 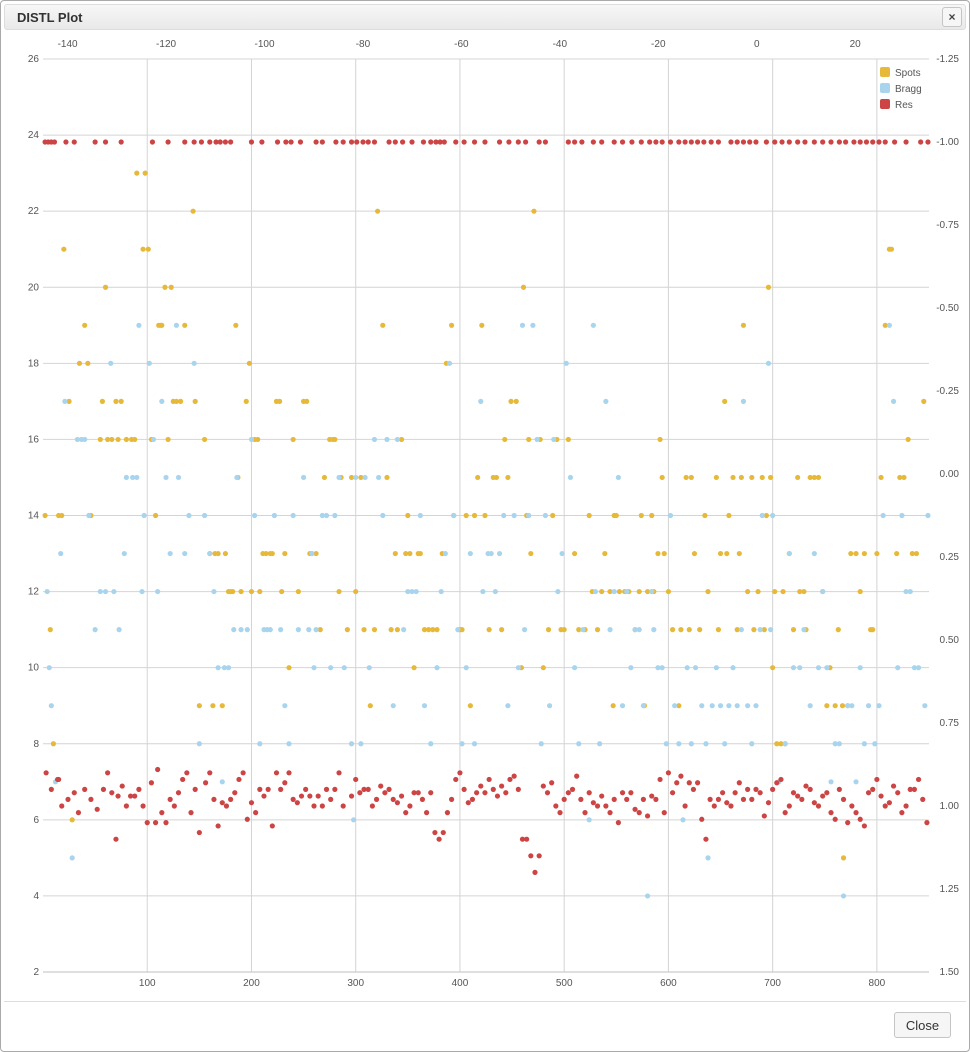 What do you see at coordinates (772, 983) in the screenshot?
I see `x-bottom-tick-label: 700` at bounding box center [772, 983].